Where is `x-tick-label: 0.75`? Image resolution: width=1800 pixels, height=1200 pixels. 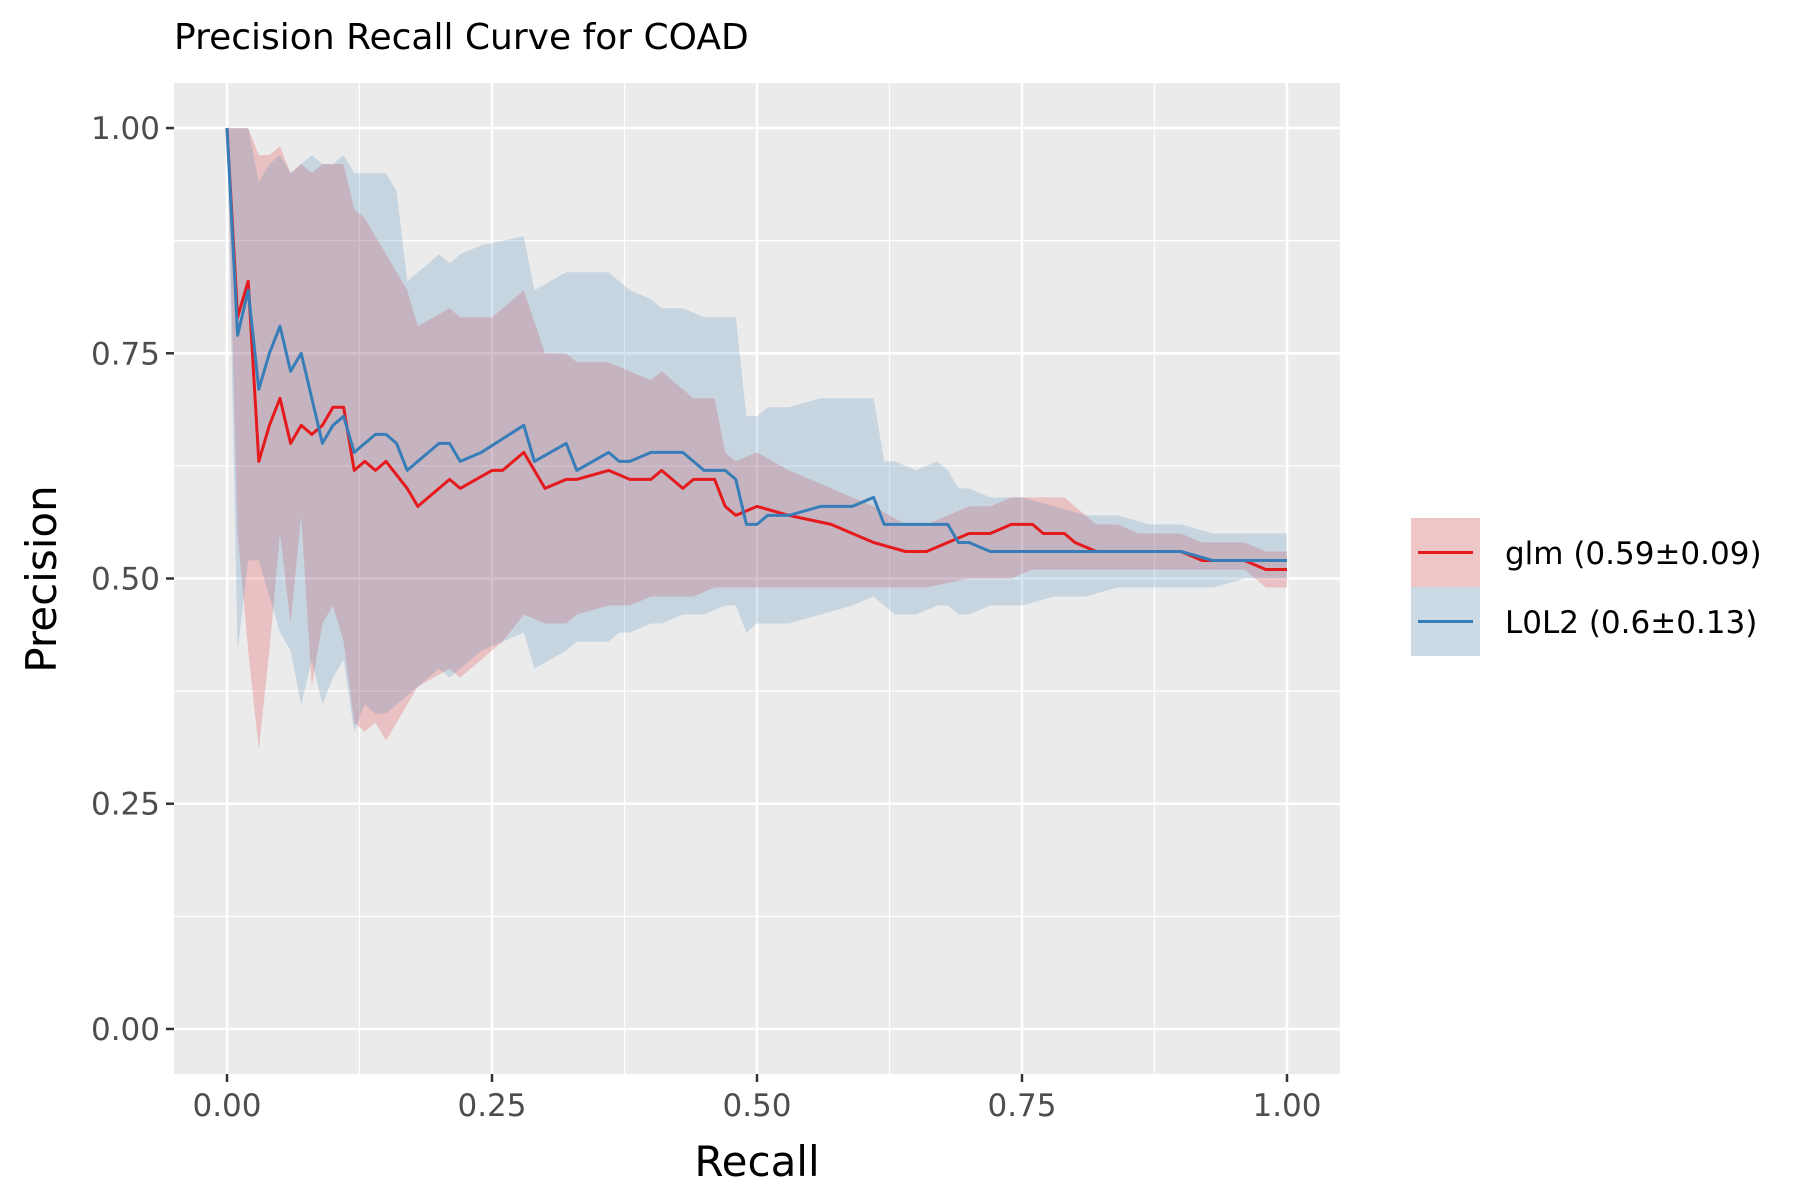
x-tick-label: 0.75 is located at coordinates (1021, 1106).